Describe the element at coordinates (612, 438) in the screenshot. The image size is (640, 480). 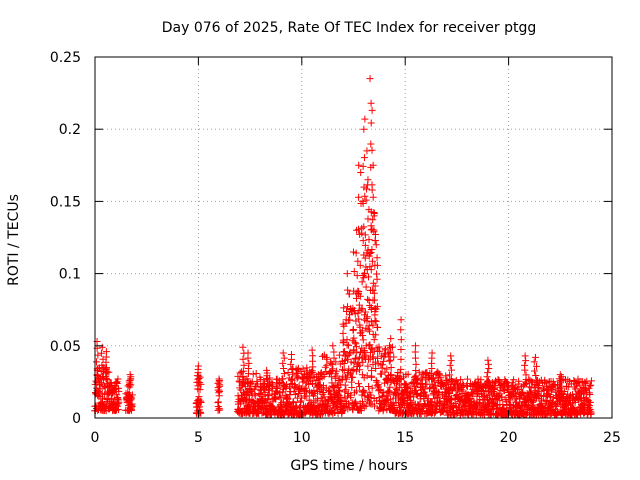
I see `x-tick-label: 25` at that location.